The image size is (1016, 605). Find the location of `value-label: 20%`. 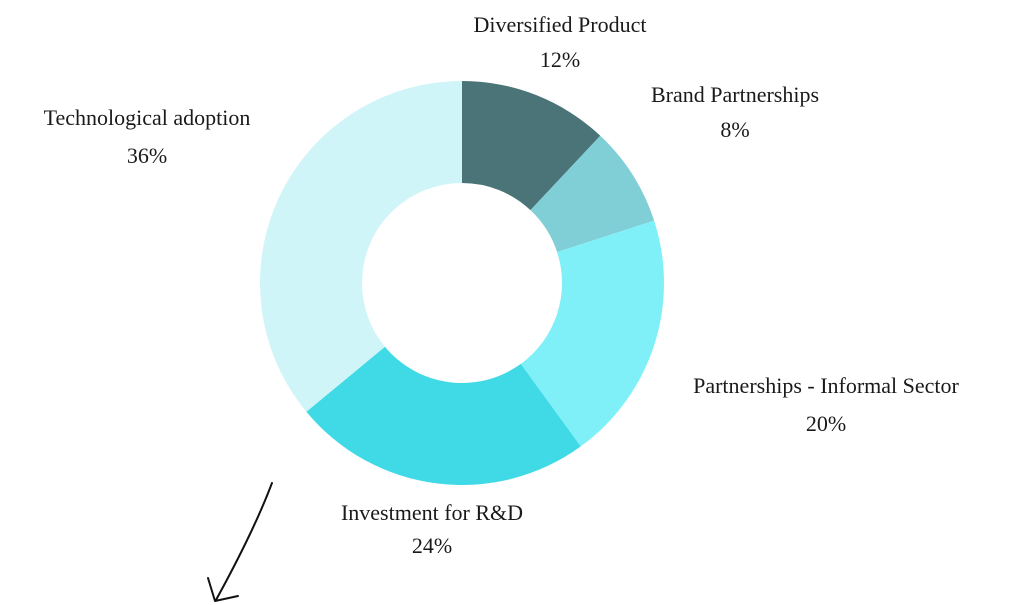

value-label: 20% is located at coordinates (826, 423).